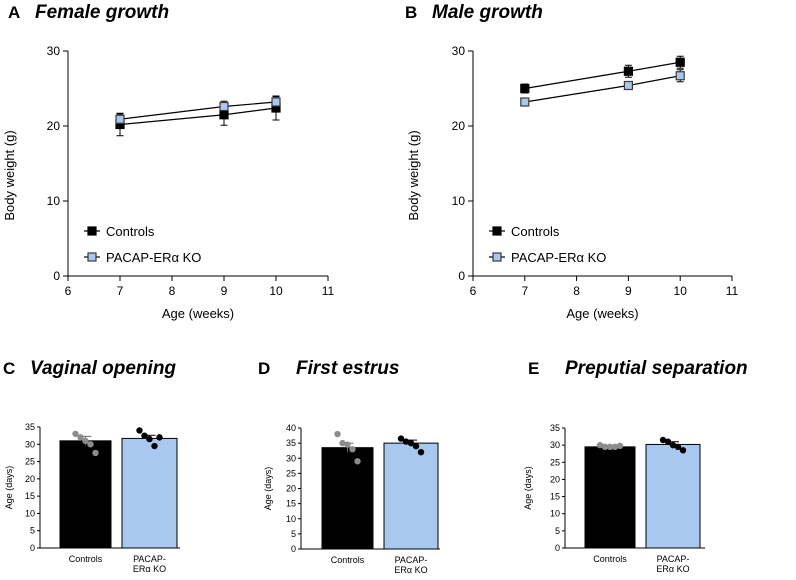 This screenshot has width=796, height=580. What do you see at coordinates (602, 89) in the screenshot?
I see `series-line-ko` at bounding box center [602, 89].